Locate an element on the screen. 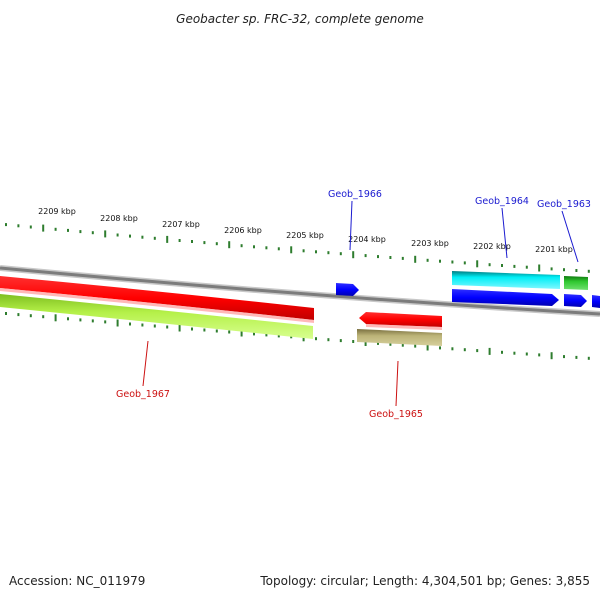 The image size is (600, 600). gene-geob-1965-highlight is located at coordinates (404, 327).